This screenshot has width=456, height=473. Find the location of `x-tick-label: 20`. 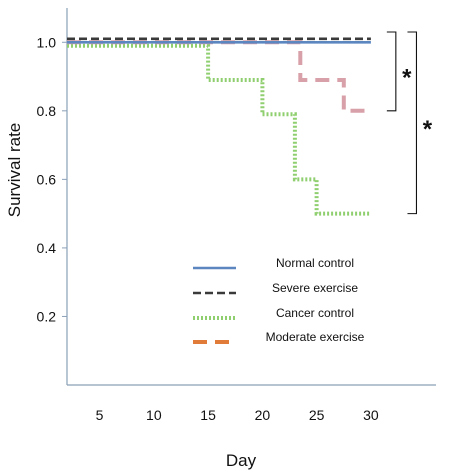

x-tick-label: 20 is located at coordinates (263, 415).